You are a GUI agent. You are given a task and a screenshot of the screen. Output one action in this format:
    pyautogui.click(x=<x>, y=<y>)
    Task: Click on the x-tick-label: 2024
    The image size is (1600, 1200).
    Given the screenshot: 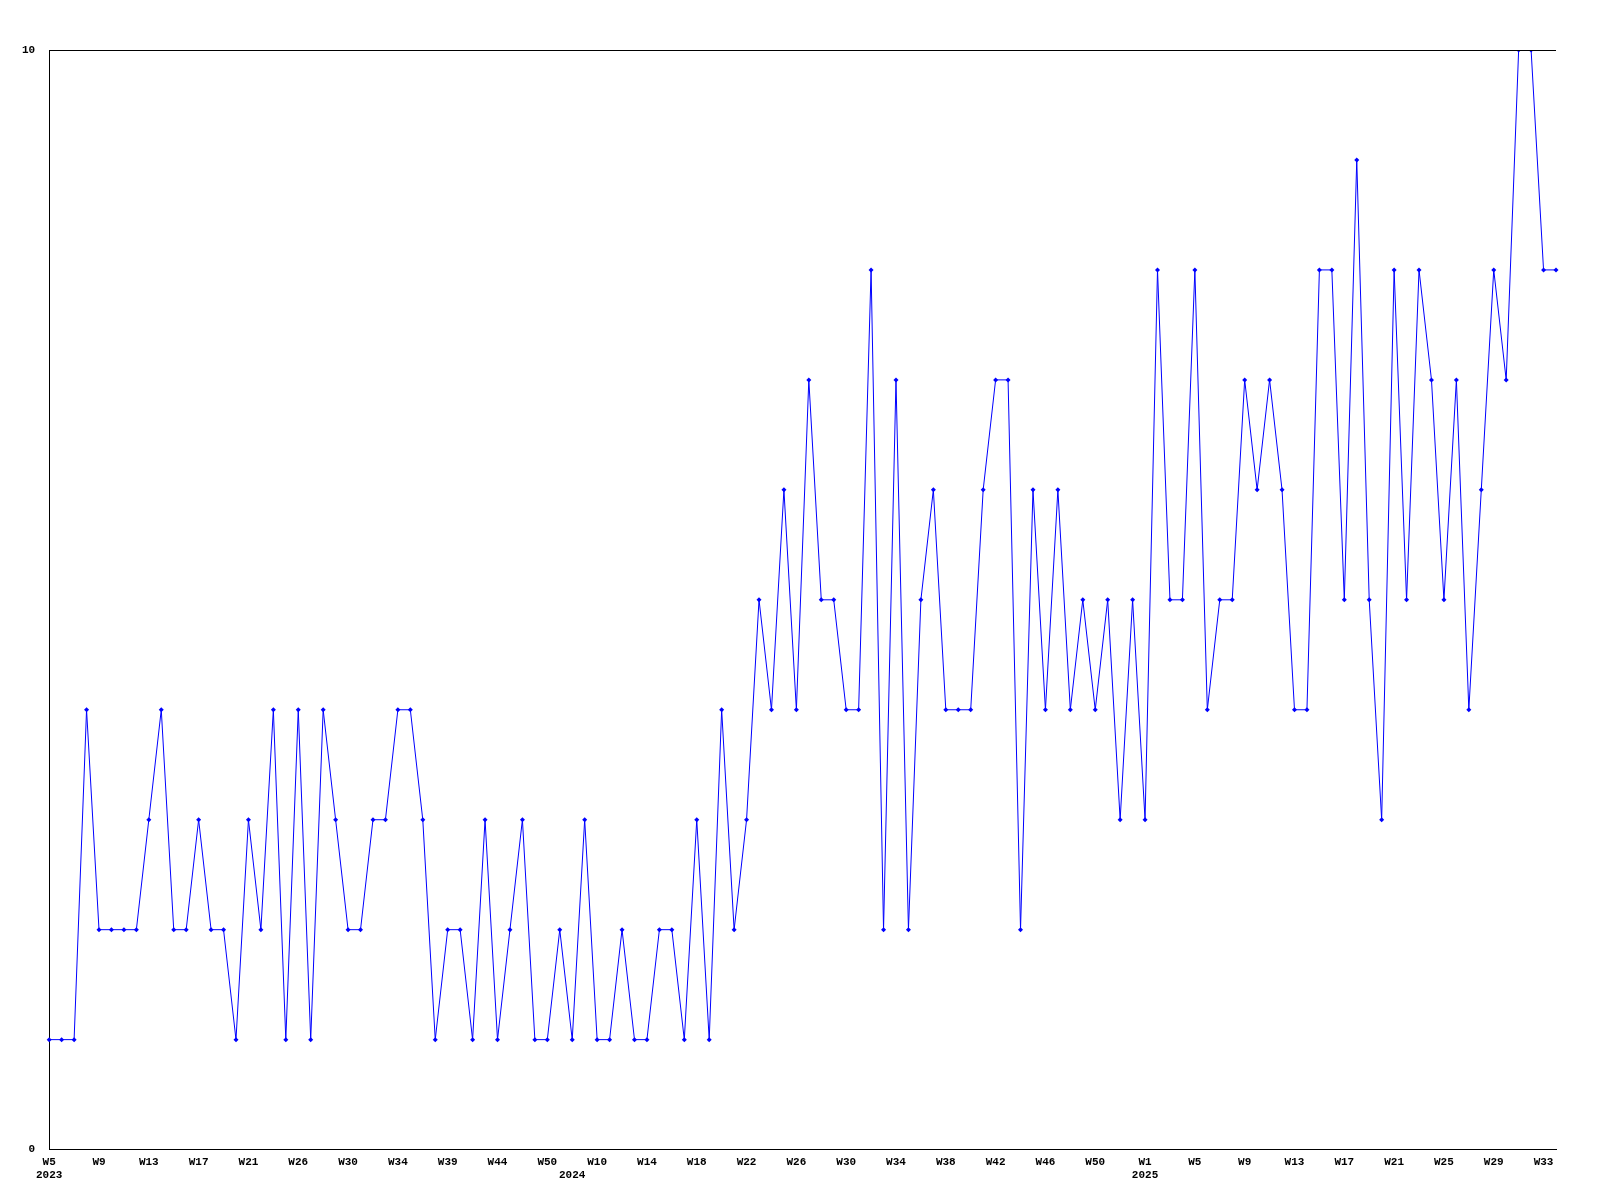 What is the action you would take?
    pyautogui.click(x=572, y=1175)
    